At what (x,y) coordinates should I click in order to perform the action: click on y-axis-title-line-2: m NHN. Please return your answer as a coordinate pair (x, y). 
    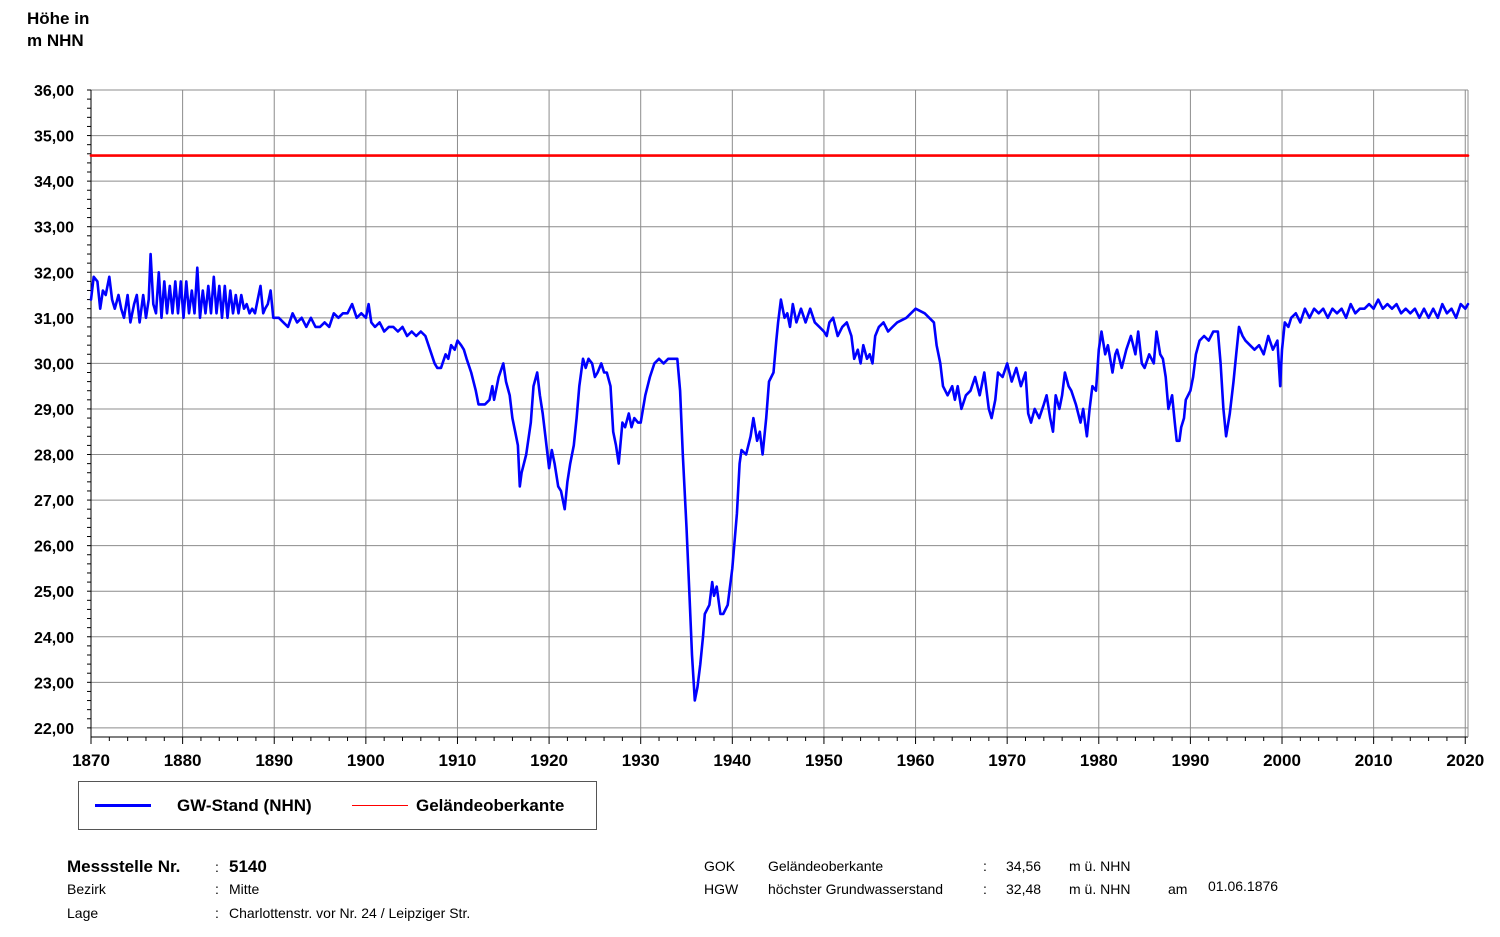
    Looking at the image, I should click on (55, 40).